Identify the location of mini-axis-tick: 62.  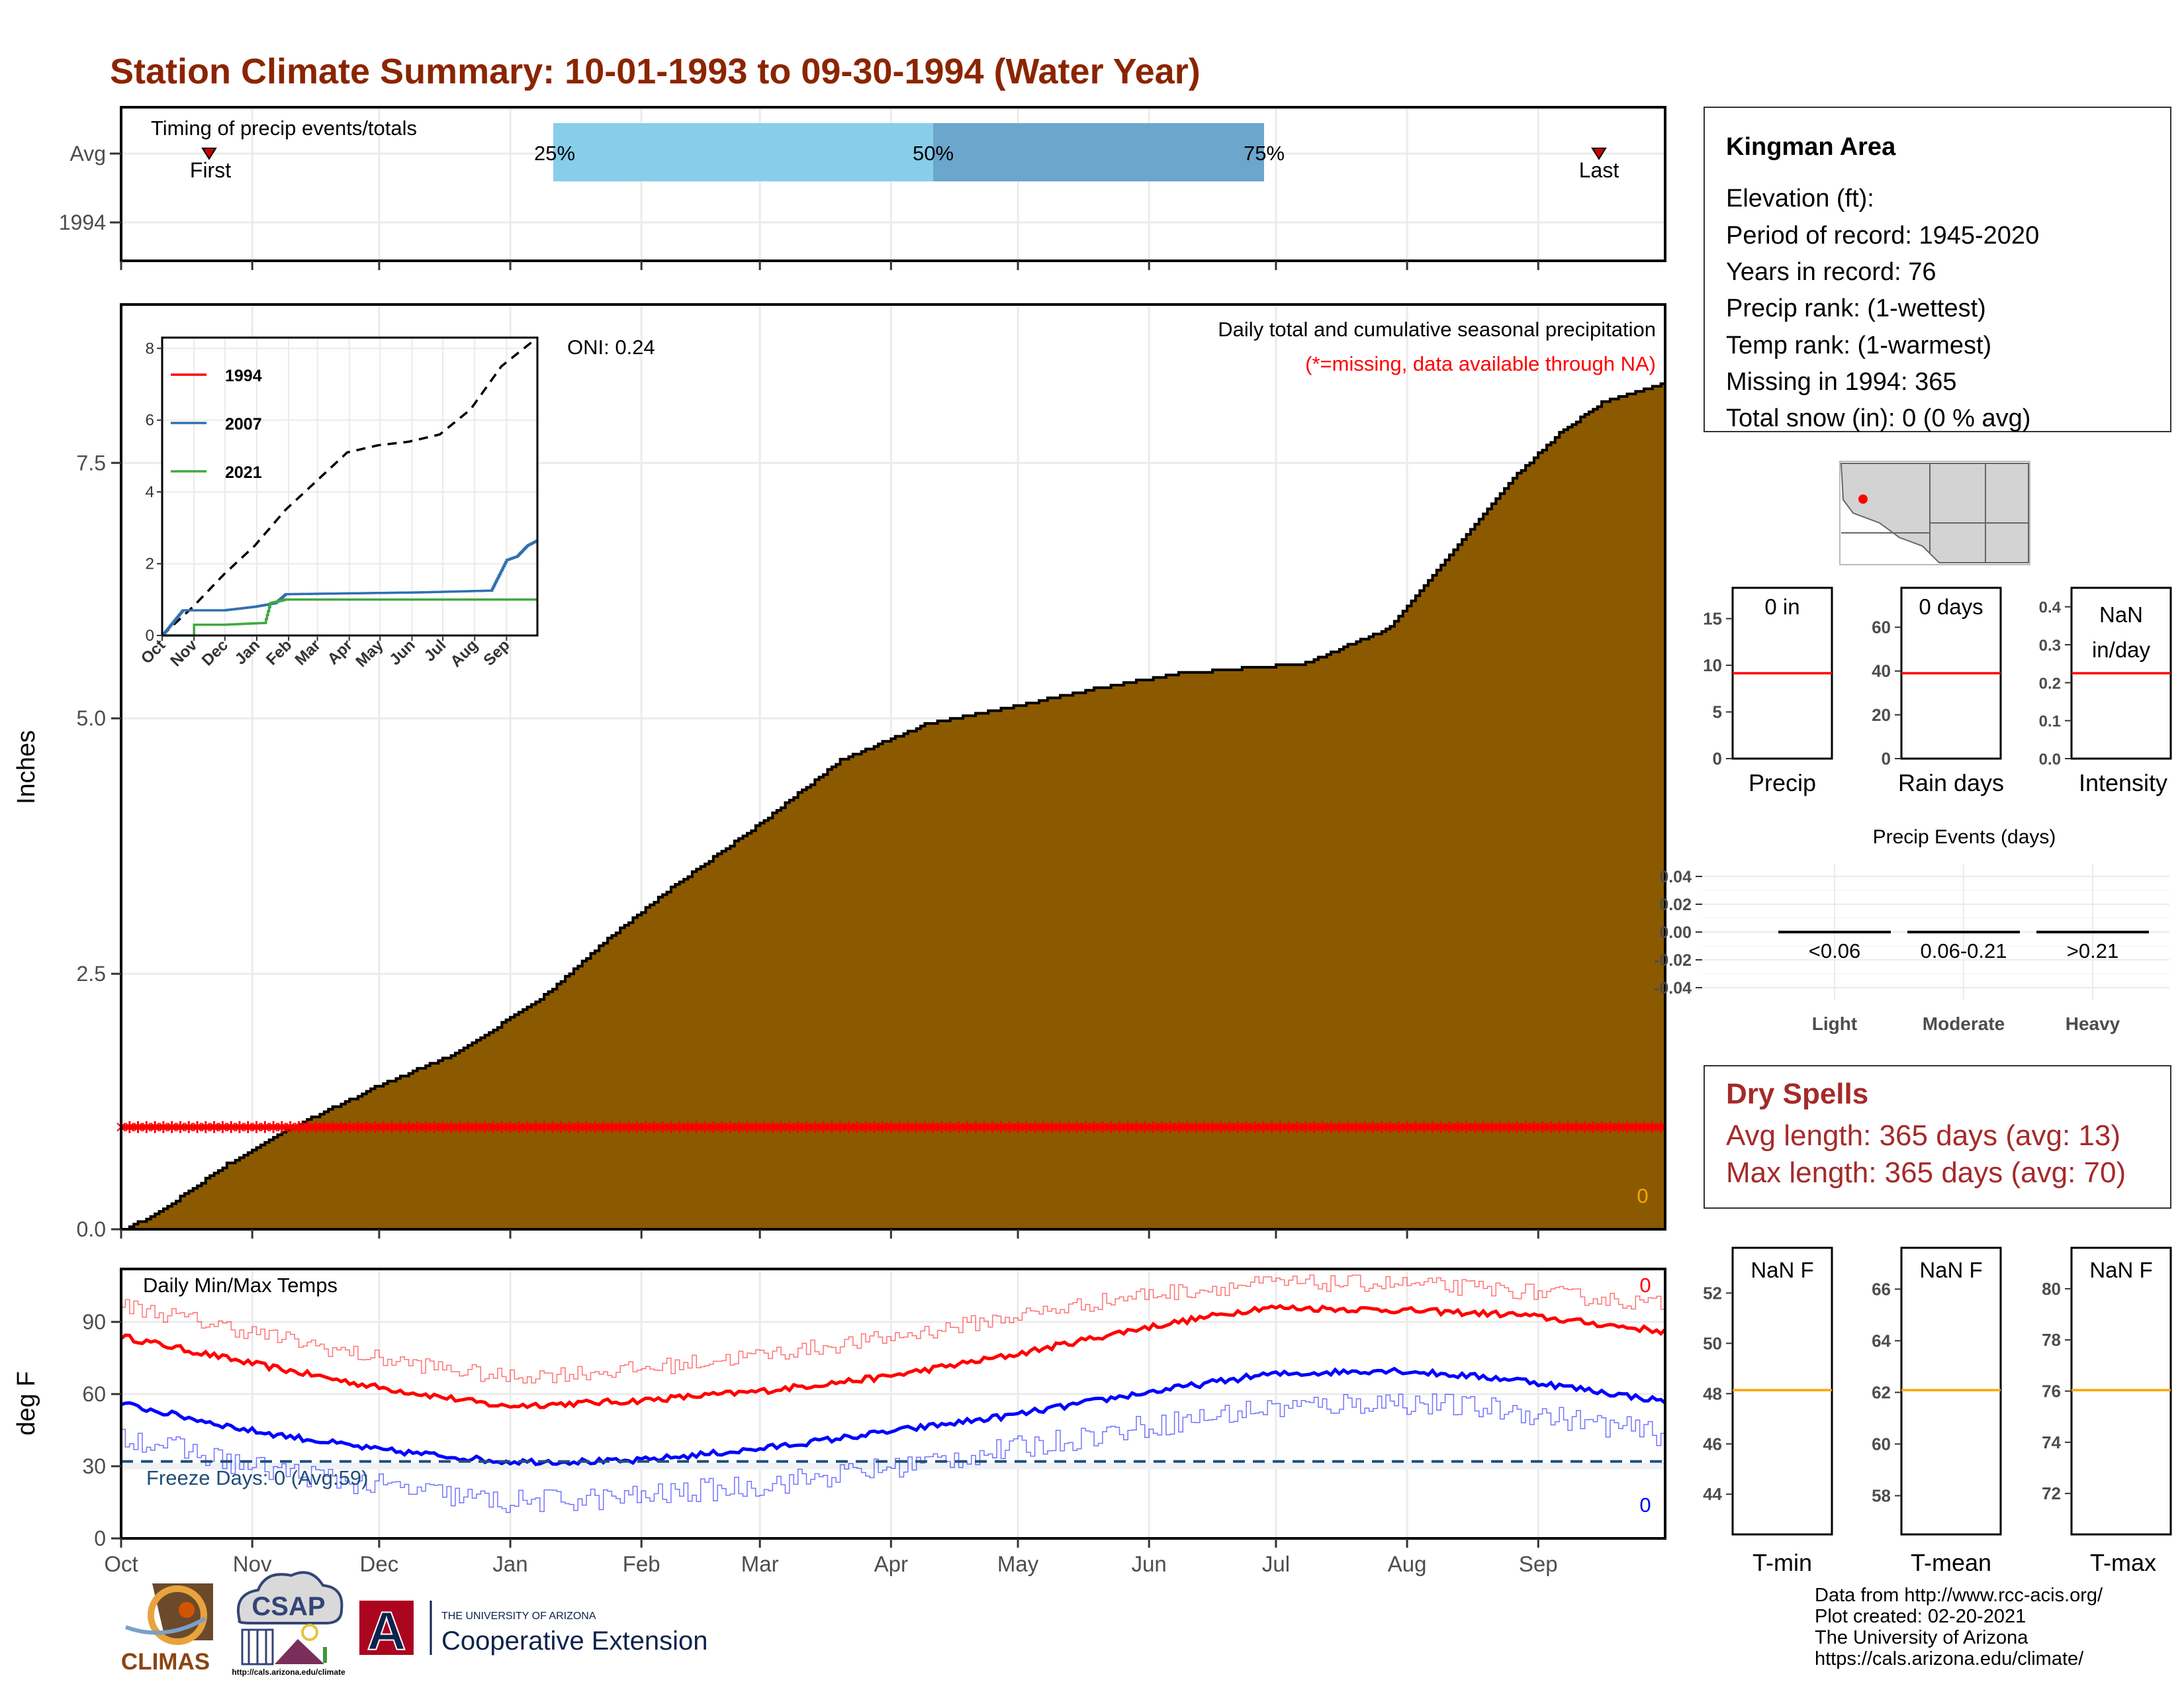
(1881, 1392).